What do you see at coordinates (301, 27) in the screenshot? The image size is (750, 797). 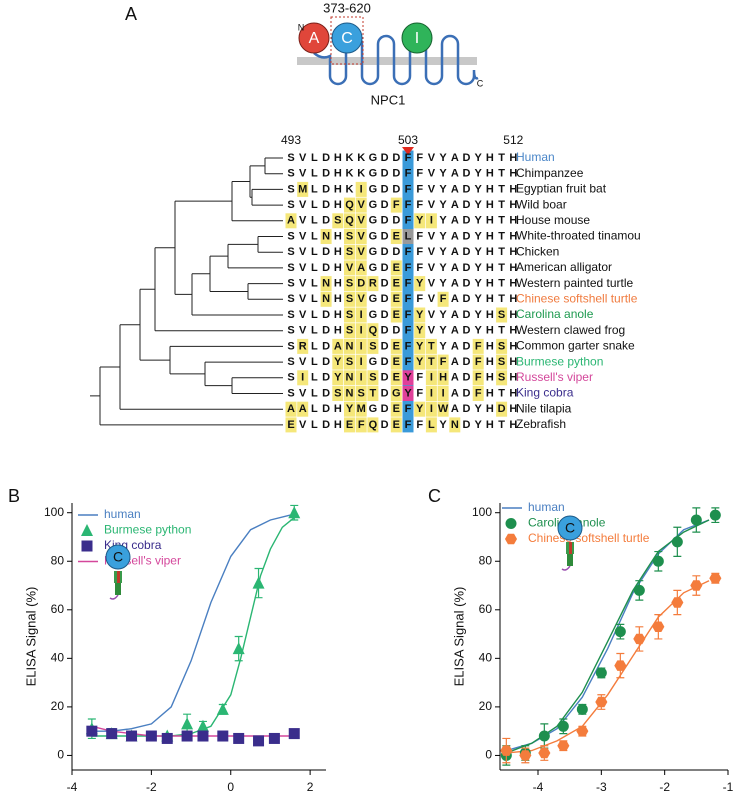 I see `n-terminus: N` at bounding box center [301, 27].